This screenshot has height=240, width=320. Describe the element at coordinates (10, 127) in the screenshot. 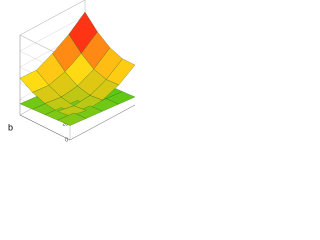

I see `panel-label: b` at that location.